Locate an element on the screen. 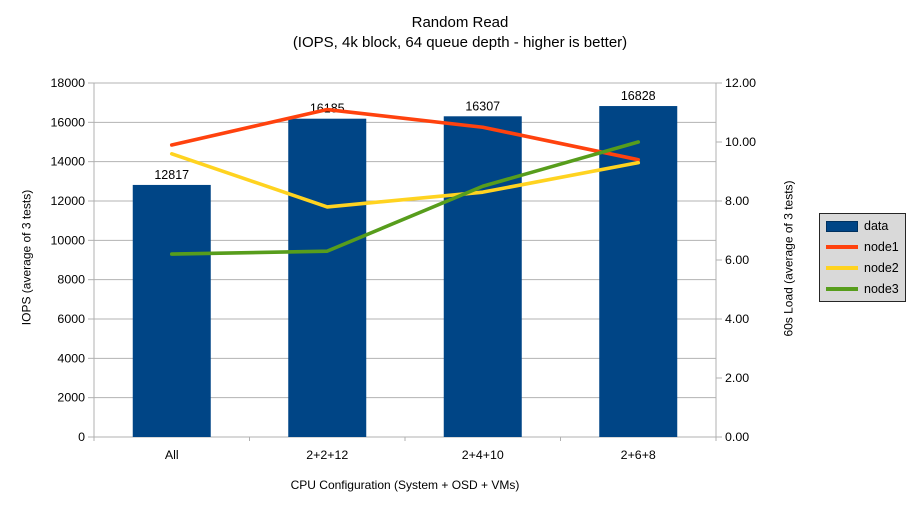 The image size is (907, 510). x-axis-category-label: 2+2+12 is located at coordinates (327, 455).